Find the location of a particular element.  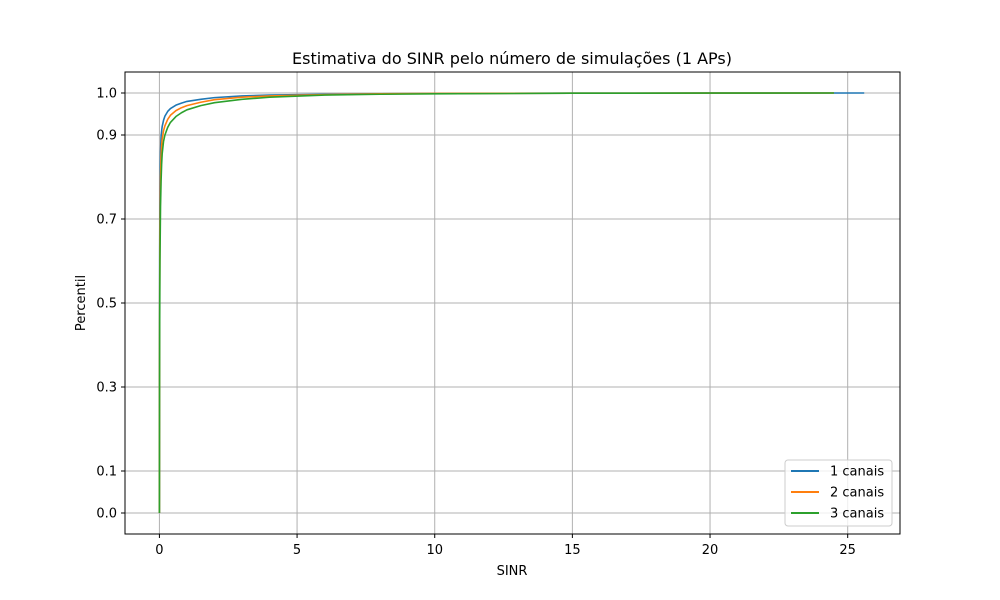

legend-box is located at coordinates (838, 493).